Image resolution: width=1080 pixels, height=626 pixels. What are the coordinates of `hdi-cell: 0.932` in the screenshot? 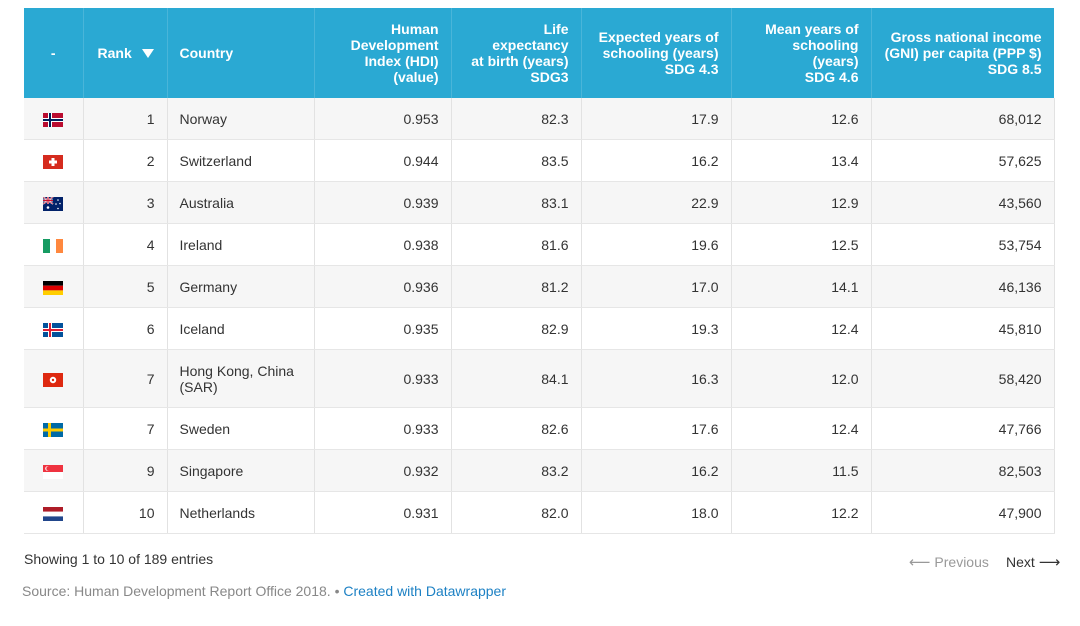 It's located at (383, 470).